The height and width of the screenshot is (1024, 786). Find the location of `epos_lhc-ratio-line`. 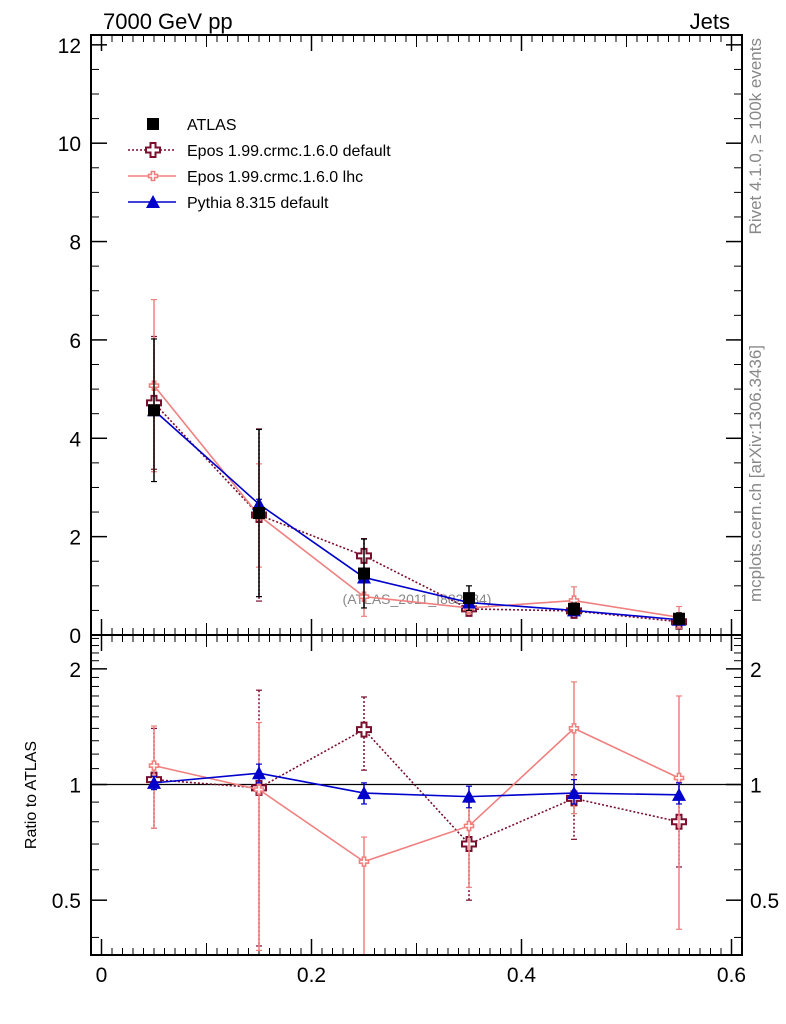

epos_lhc-ratio-line is located at coordinates (416, 795).